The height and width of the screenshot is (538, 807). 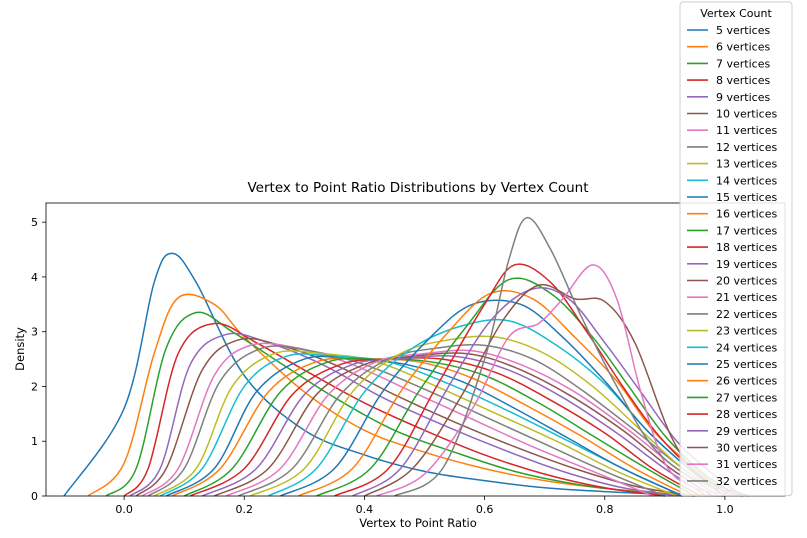 I want to click on x-tick-label: 0.2, so click(x=245, y=509).